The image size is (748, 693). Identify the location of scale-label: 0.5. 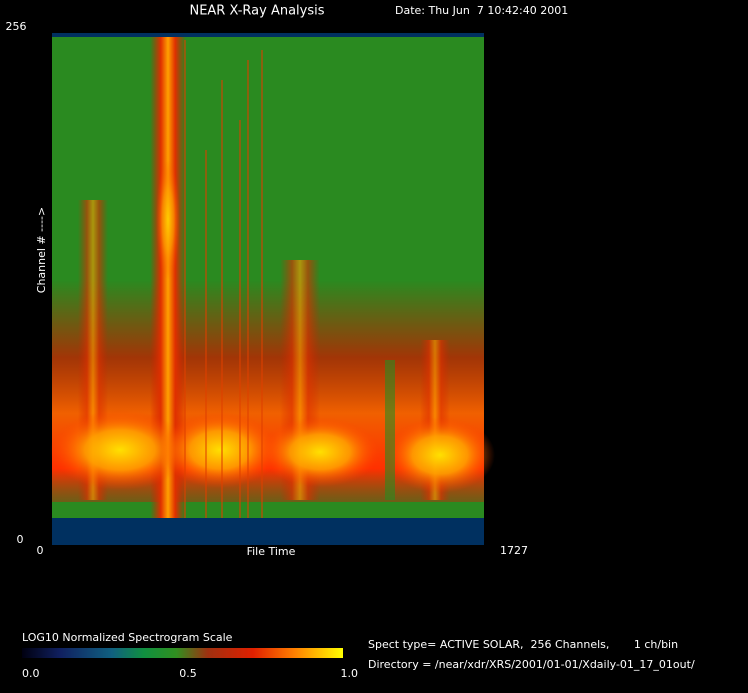
(188, 673).